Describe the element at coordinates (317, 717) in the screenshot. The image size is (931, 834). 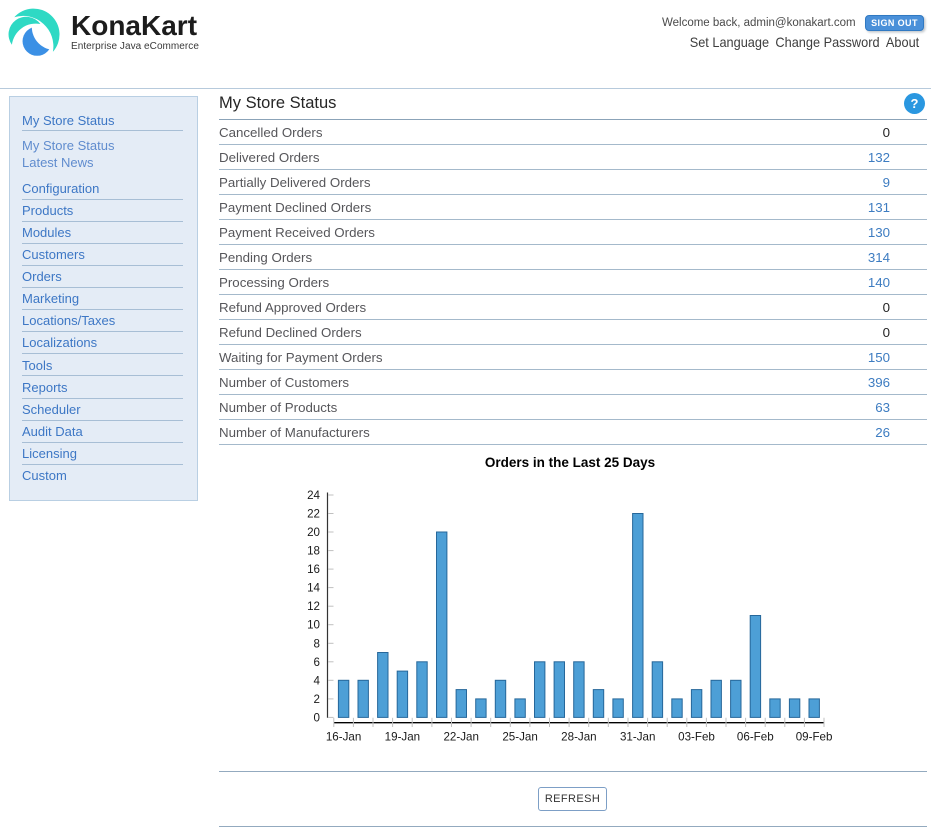
I see `svg-text: 0` at that location.